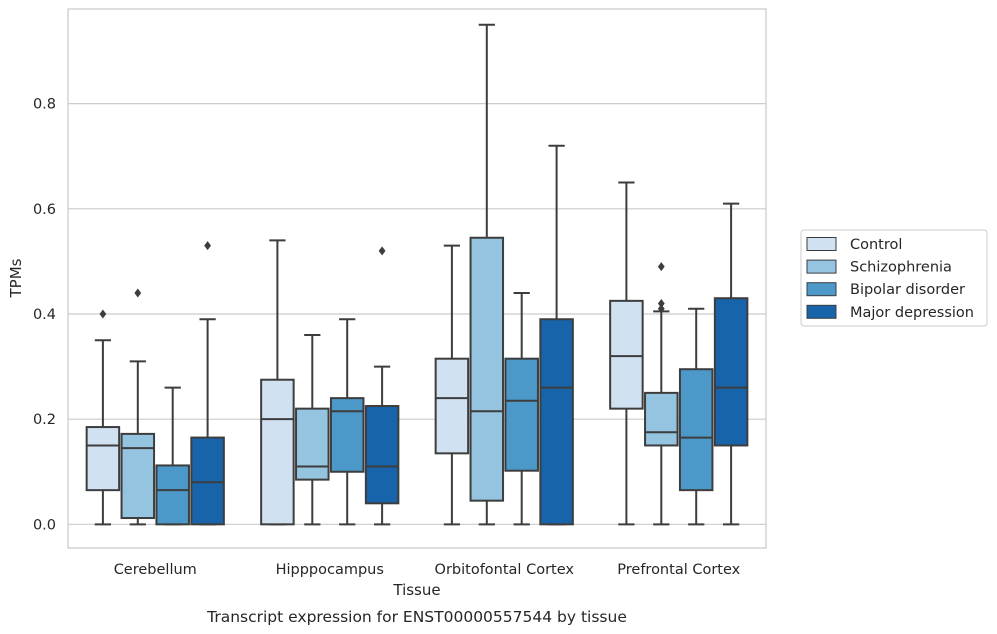  Describe the element at coordinates (155, 570) in the screenshot. I see `x-tick-label: Cerebellum` at that location.